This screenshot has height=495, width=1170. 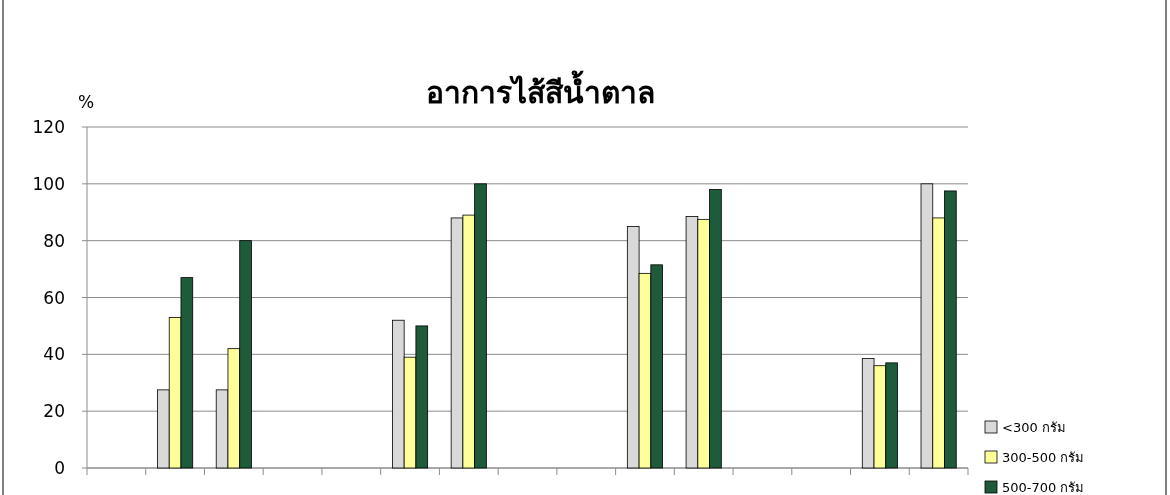 I want to click on legend-label: 500-700 กรัม, so click(x=1043, y=487).